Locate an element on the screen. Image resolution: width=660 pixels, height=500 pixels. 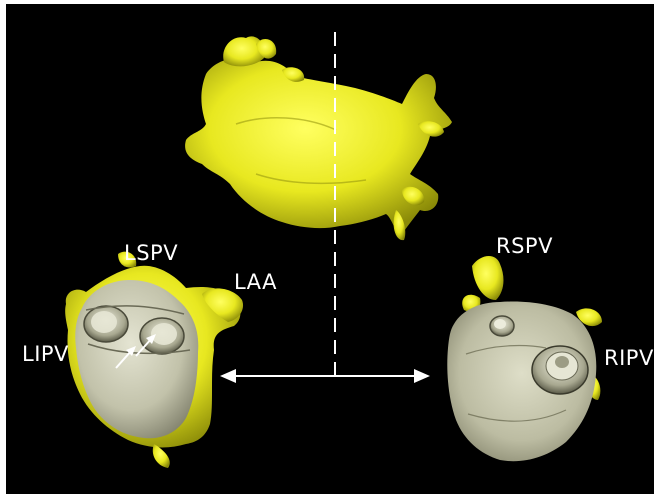
label-laa: LAA is located at coordinates (255, 282).